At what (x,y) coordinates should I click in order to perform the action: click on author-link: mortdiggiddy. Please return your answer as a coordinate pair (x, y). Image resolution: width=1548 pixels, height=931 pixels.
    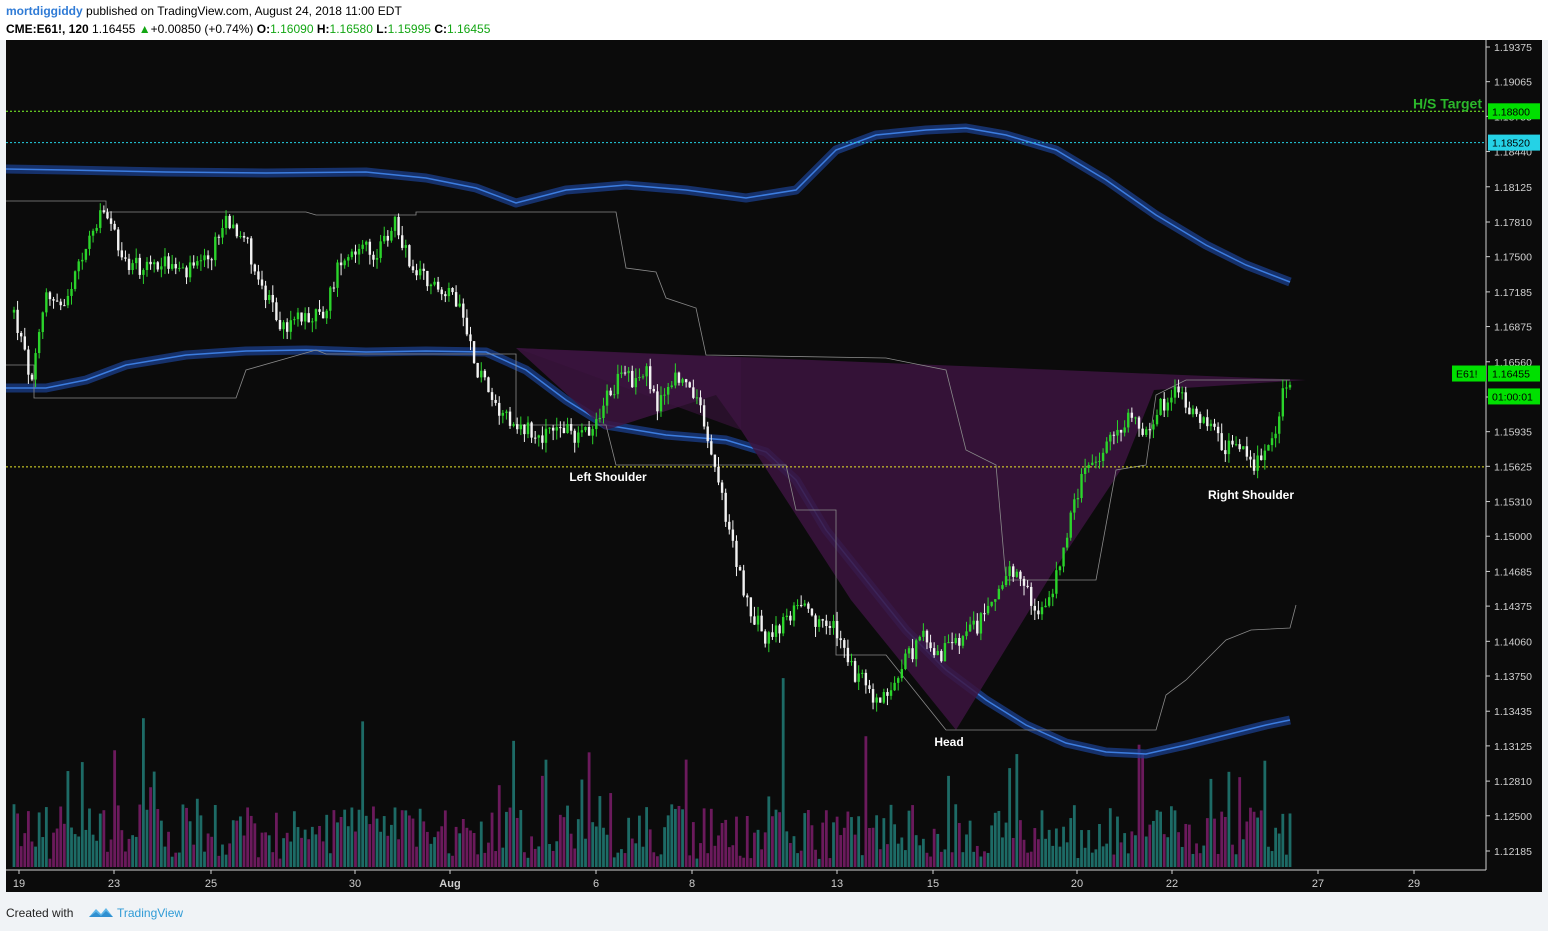
    Looking at the image, I should click on (44, 11).